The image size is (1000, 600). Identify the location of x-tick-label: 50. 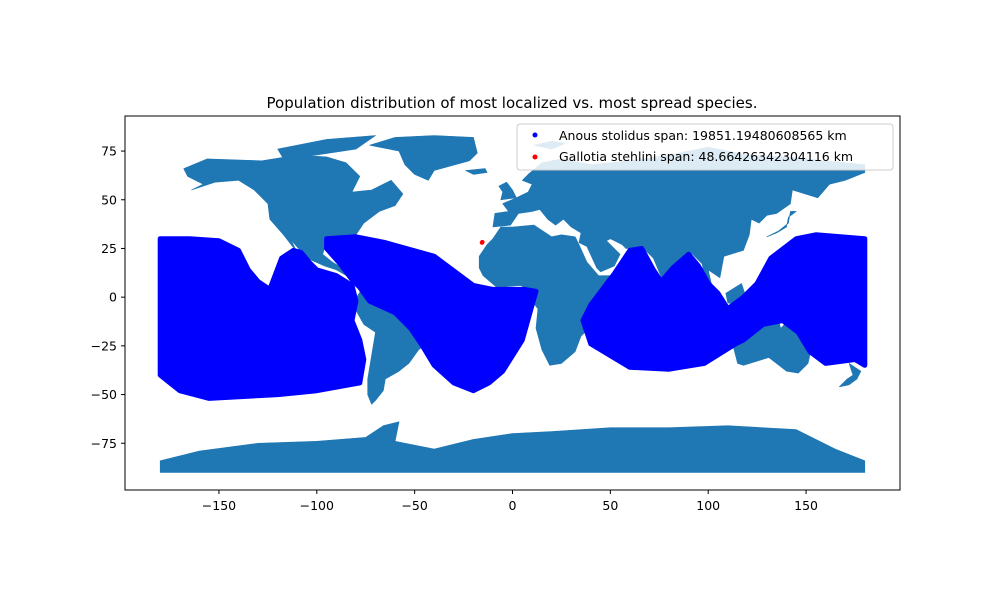
(610, 505).